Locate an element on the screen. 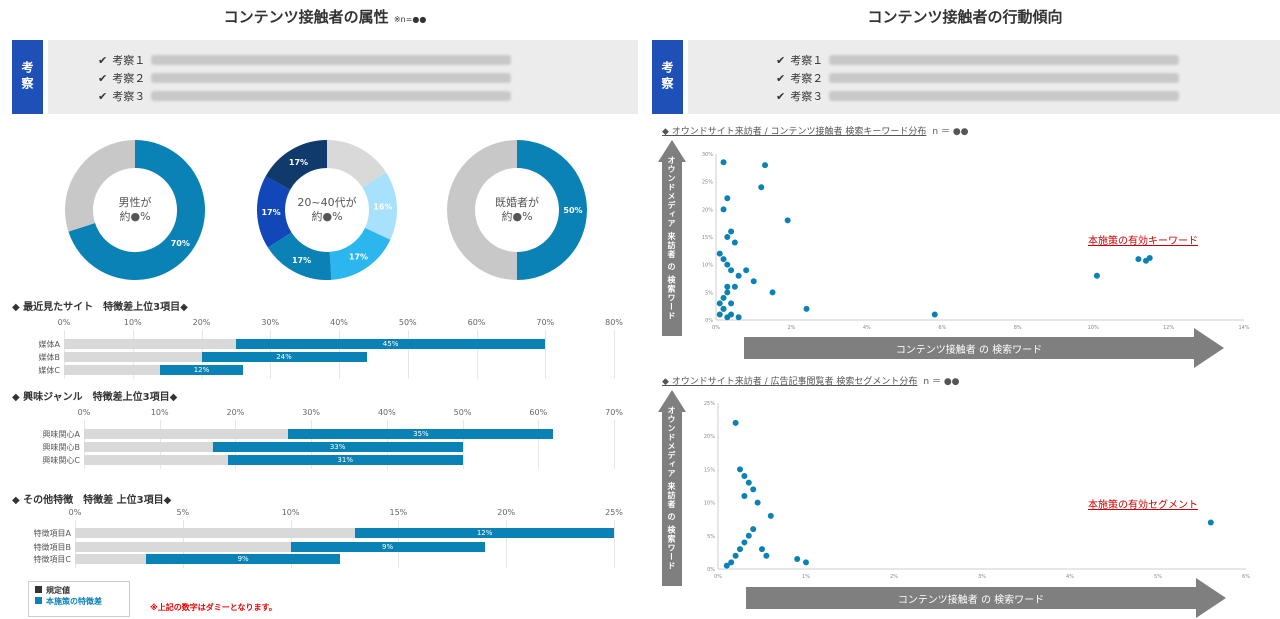 This screenshot has width=1280, height=619. bar-diff: 31% is located at coordinates (345, 460).